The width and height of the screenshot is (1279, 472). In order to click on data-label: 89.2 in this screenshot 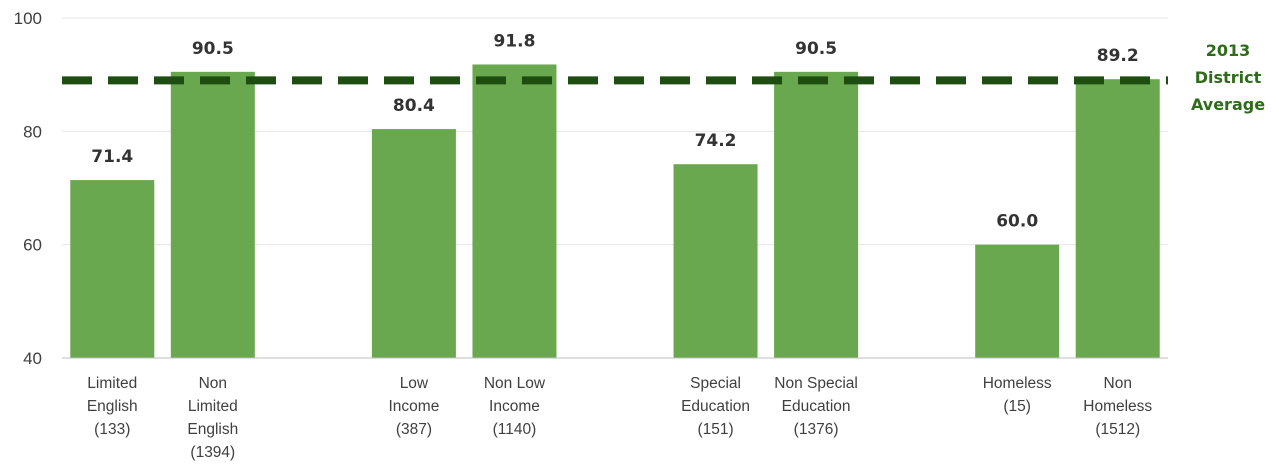, I will do `click(1118, 56)`.